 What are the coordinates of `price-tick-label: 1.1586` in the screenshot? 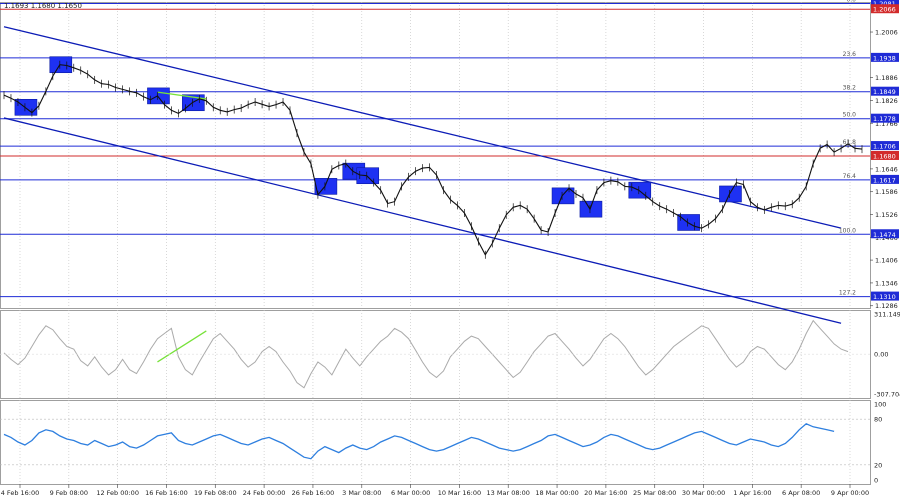 It's located at (886, 192).